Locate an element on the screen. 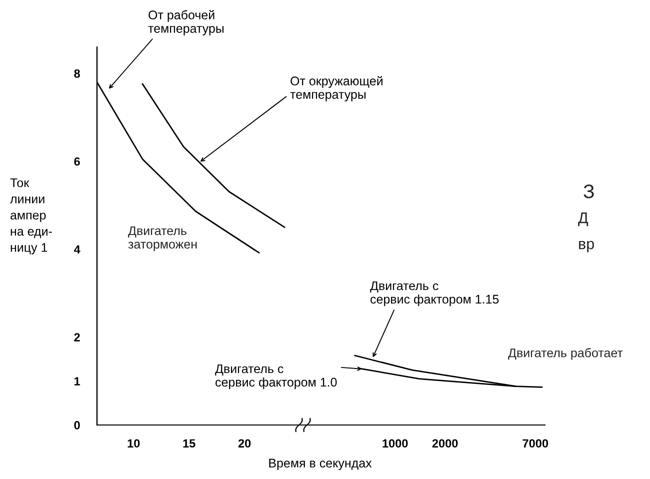  y-tick-label: 4 is located at coordinates (77, 249).